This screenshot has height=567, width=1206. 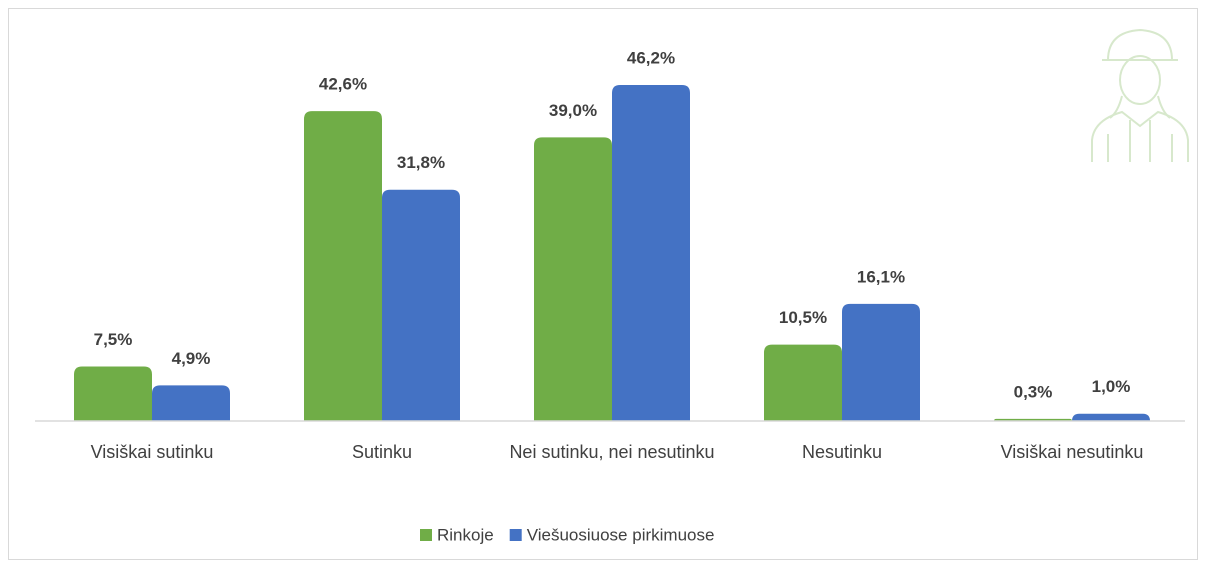 I want to click on x-tick-label: Nei sutinku, nei nesutinku, so click(x=612, y=452).